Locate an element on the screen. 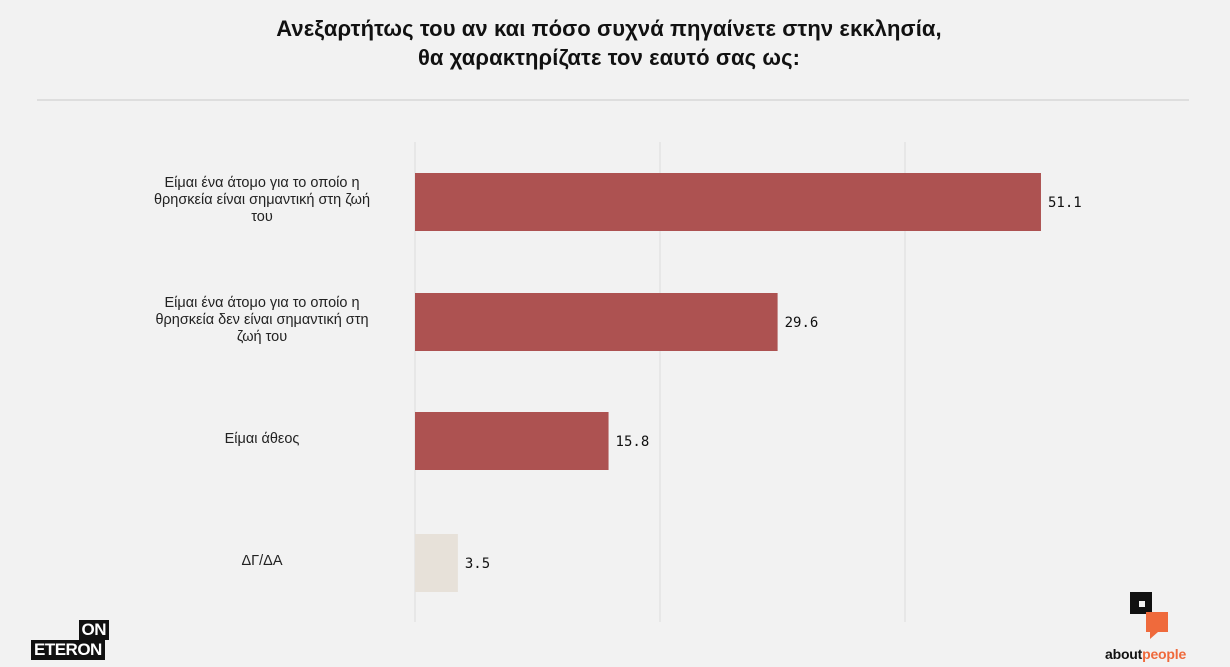 The image size is (1230, 667). category-label-1-line-2: ζωή του is located at coordinates (262, 336).